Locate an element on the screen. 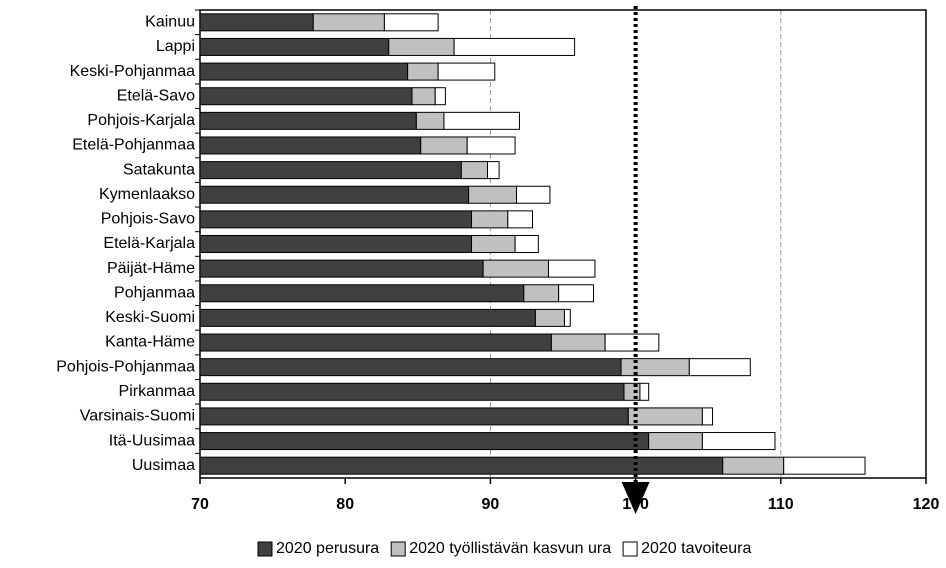 Image resolution: width=946 pixels, height=568 pixels. legend-label: 2020 perusura is located at coordinates (327, 548).